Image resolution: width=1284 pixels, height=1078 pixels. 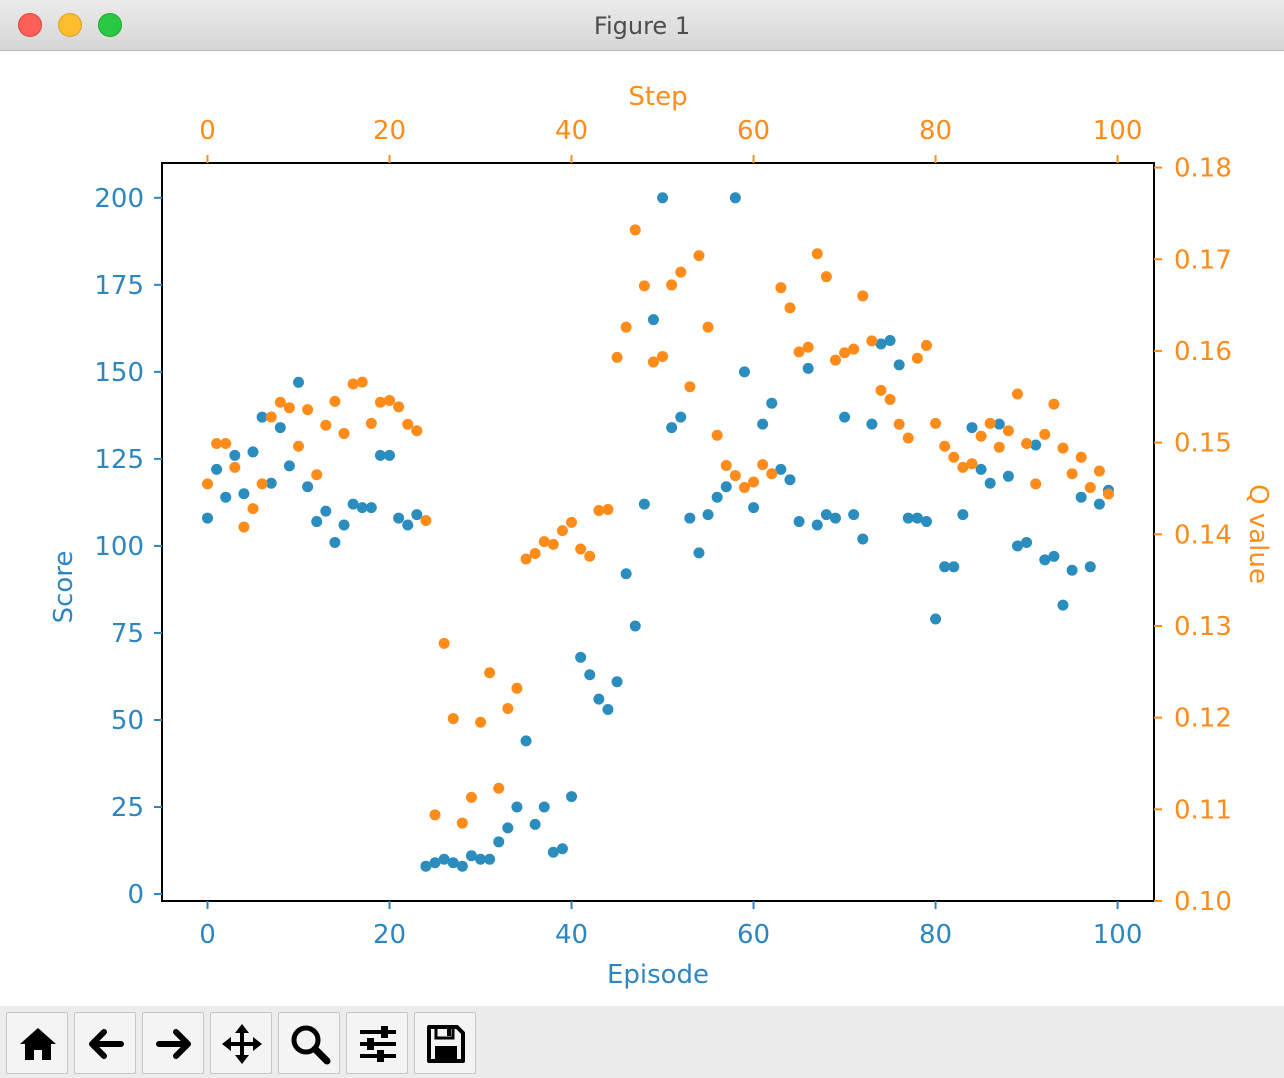 I want to click on right-y-tick-label: 0.14, so click(x=1203, y=535).